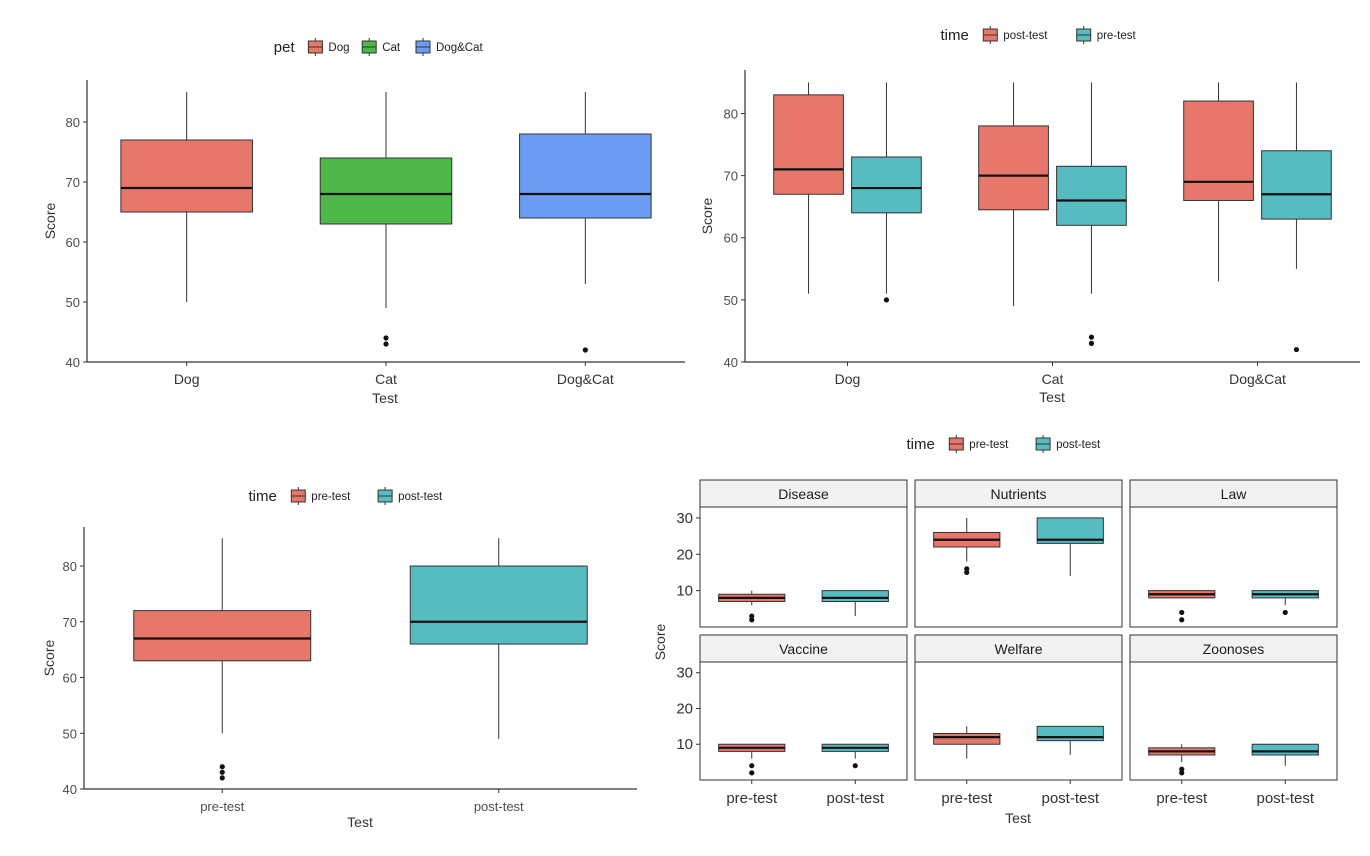 The image size is (1370, 856). I want to click on facet-strip-label: Welfare, so click(1019, 649).